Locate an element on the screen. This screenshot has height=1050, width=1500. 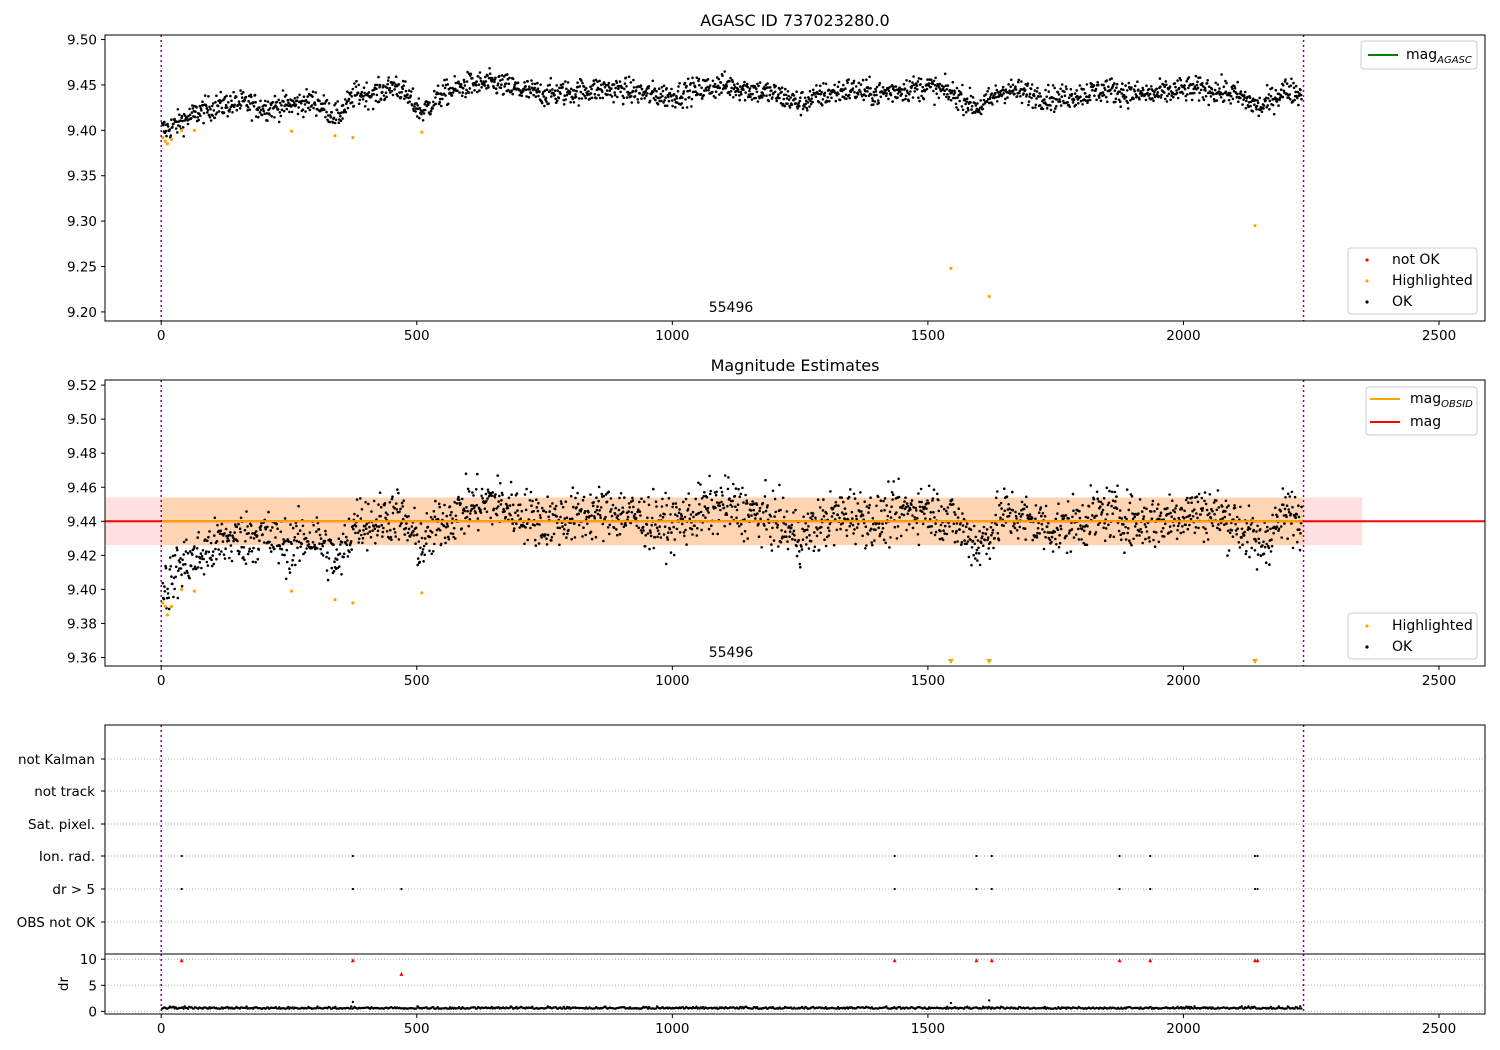
flag-marker is located at coordinates (401, 889).